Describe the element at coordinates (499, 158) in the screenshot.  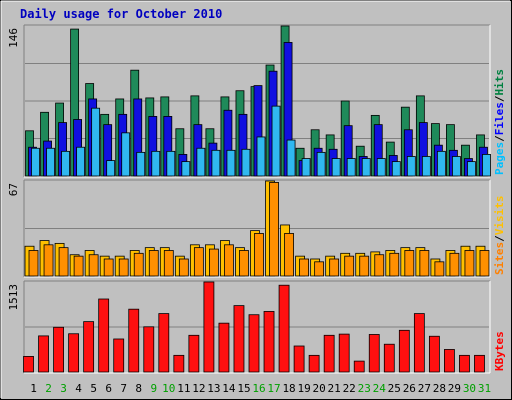
I see `legend-entry: Pages` at that location.